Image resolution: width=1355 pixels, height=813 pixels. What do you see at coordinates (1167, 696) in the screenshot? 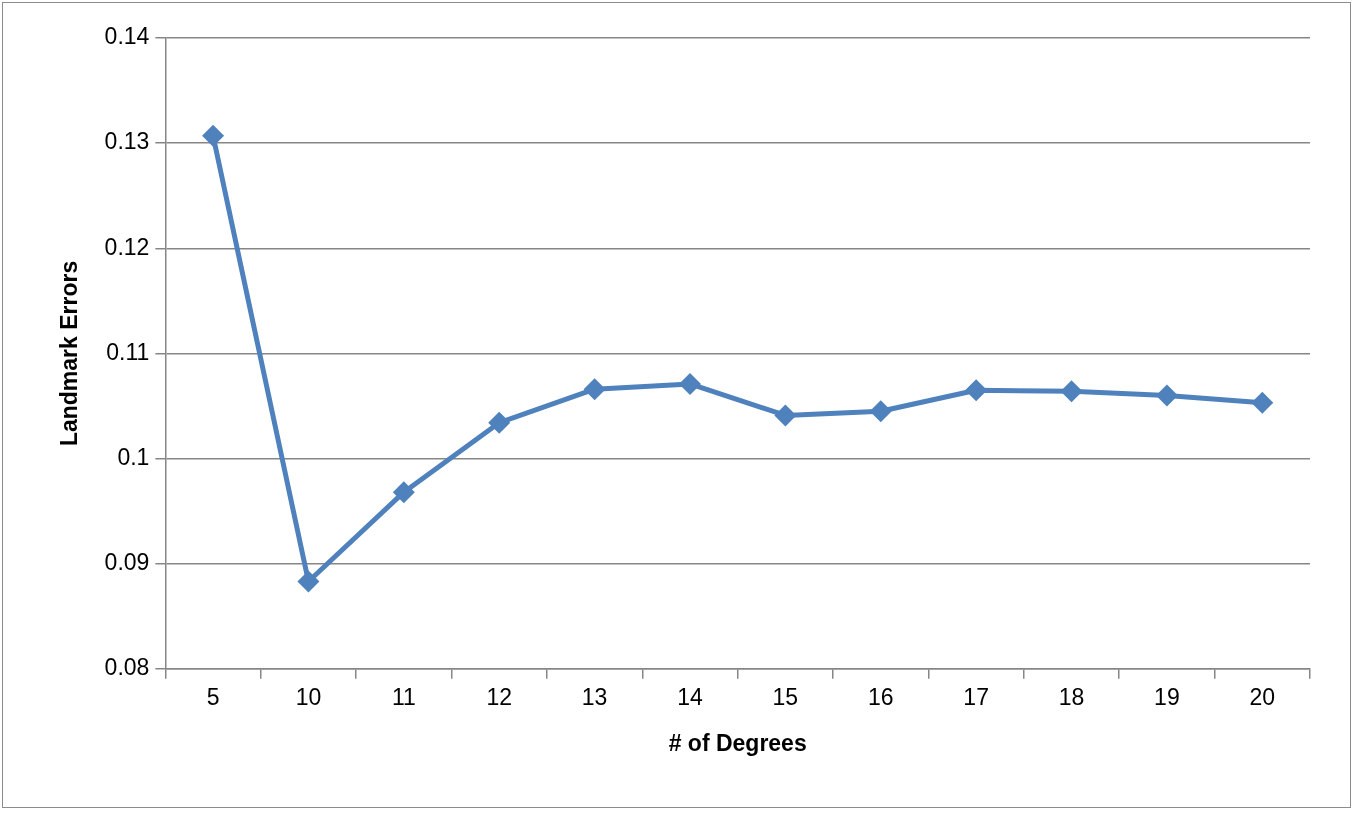
I see `x-tick-label: 19` at bounding box center [1167, 696].